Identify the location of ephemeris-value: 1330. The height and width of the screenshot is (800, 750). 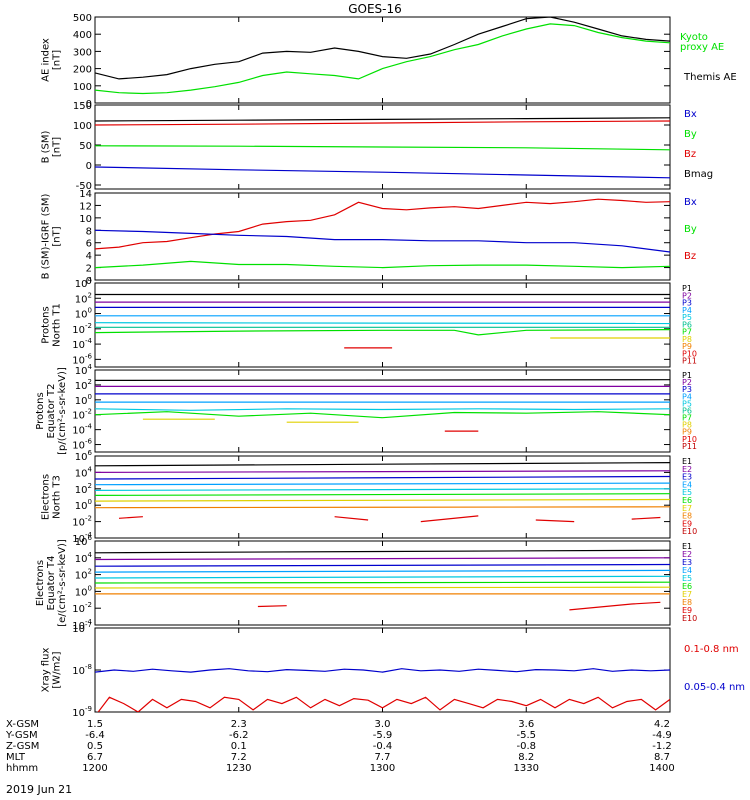
(526, 768).